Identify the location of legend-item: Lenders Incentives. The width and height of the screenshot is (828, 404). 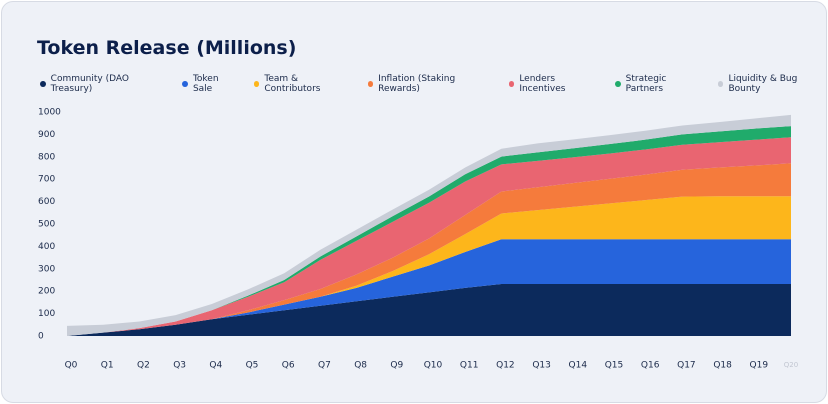
(553, 84).